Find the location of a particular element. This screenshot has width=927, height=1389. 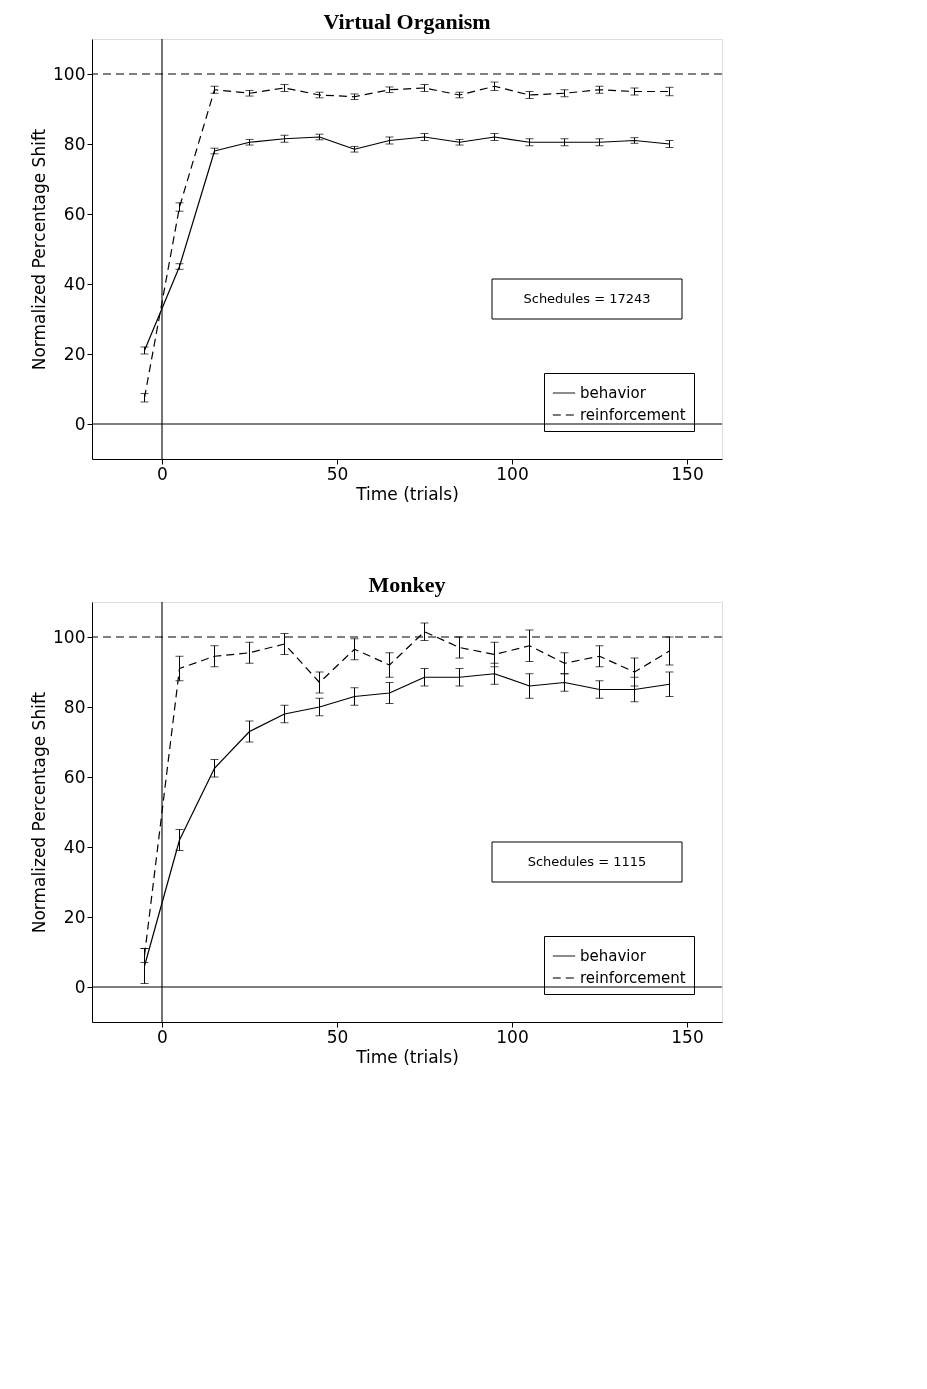

annotation: Schedules = 17243 is located at coordinates (587, 298).